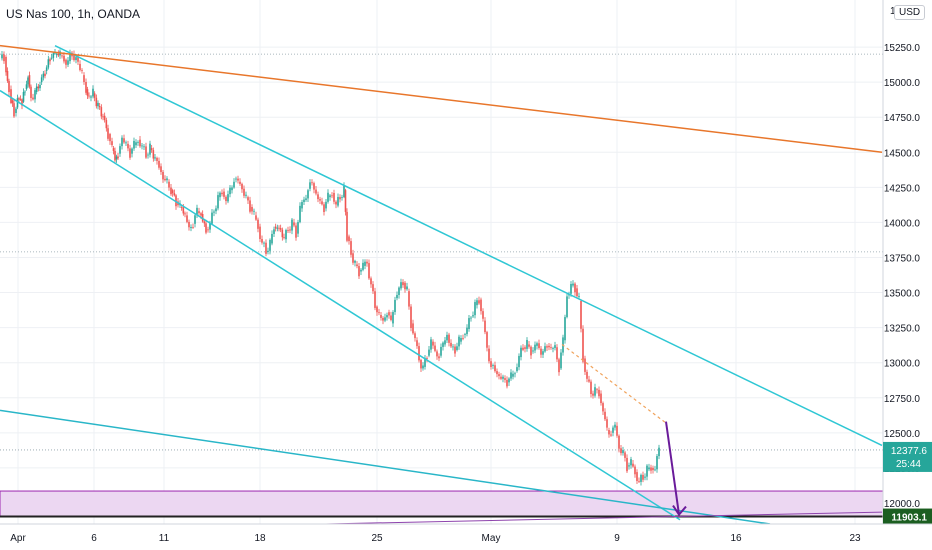 The width and height of the screenshot is (932, 550). I want to click on price-tick-label: 13000.0, so click(902, 364).